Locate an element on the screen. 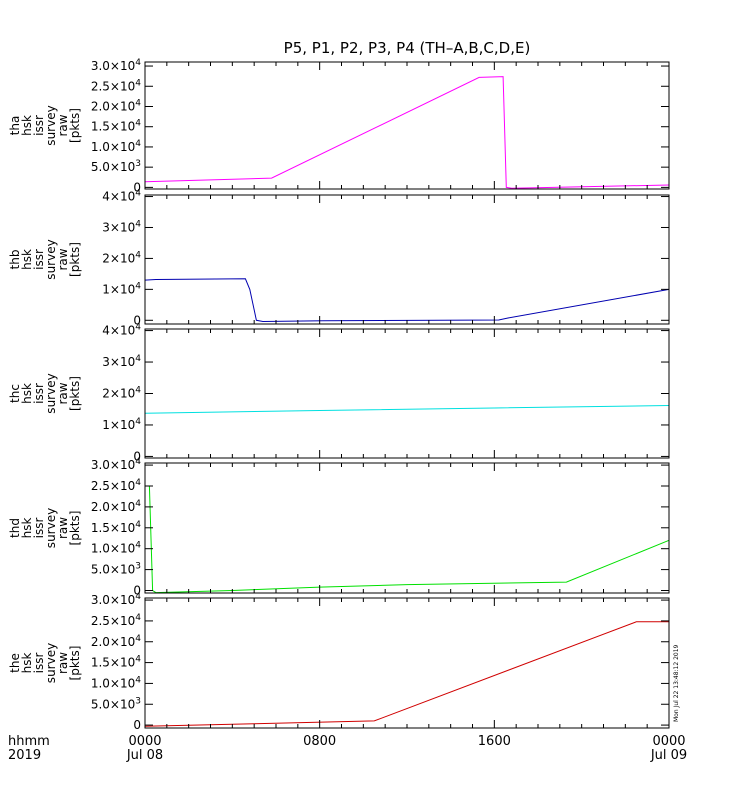 This screenshot has height=800, width=750. thd-plot-frame is located at coordinates (407, 528).